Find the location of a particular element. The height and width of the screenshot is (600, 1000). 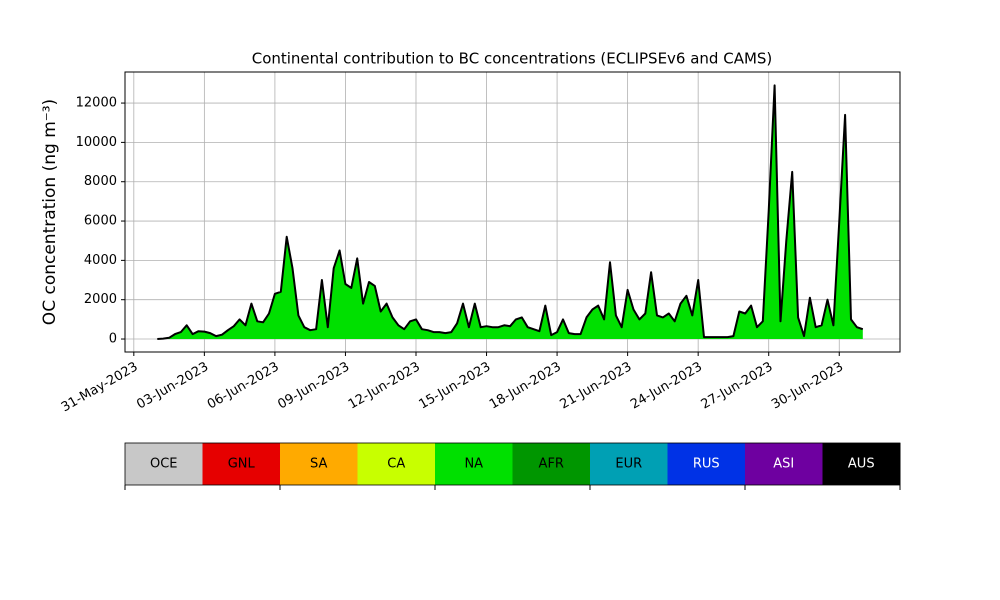

legend-label: ASI is located at coordinates (783, 464).